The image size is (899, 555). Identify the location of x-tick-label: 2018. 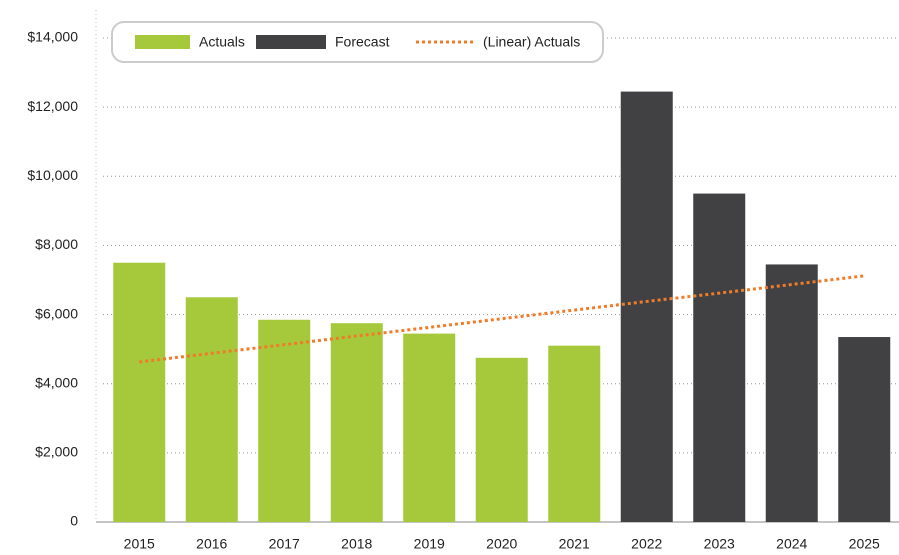
(356, 544).